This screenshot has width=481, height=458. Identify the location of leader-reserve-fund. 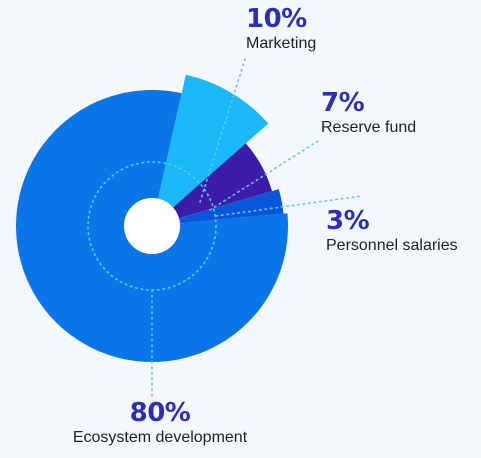
(264, 175).